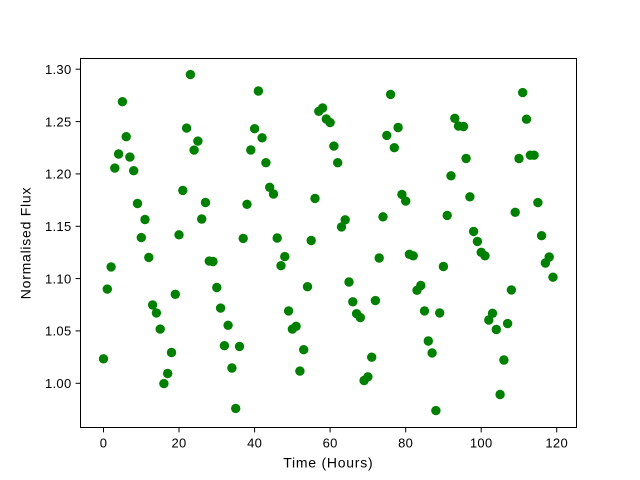 This screenshot has height=480, width=640. What do you see at coordinates (178, 442) in the screenshot?
I see `svg-text: 20` at bounding box center [178, 442].